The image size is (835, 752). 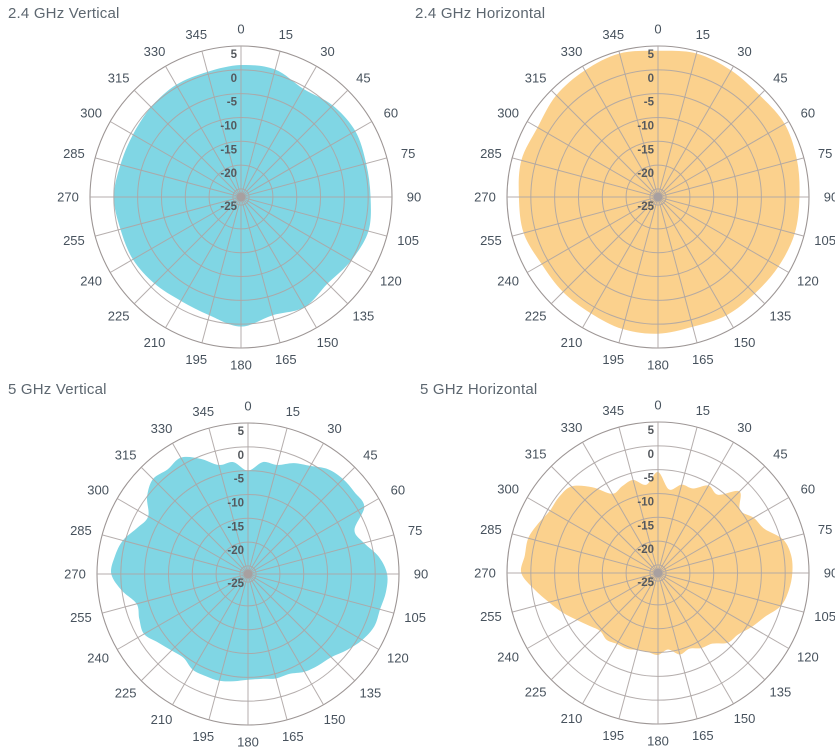 I want to click on chart-title-24ghz-vertical: 2.4 GHz Vertical, so click(x=64, y=13).